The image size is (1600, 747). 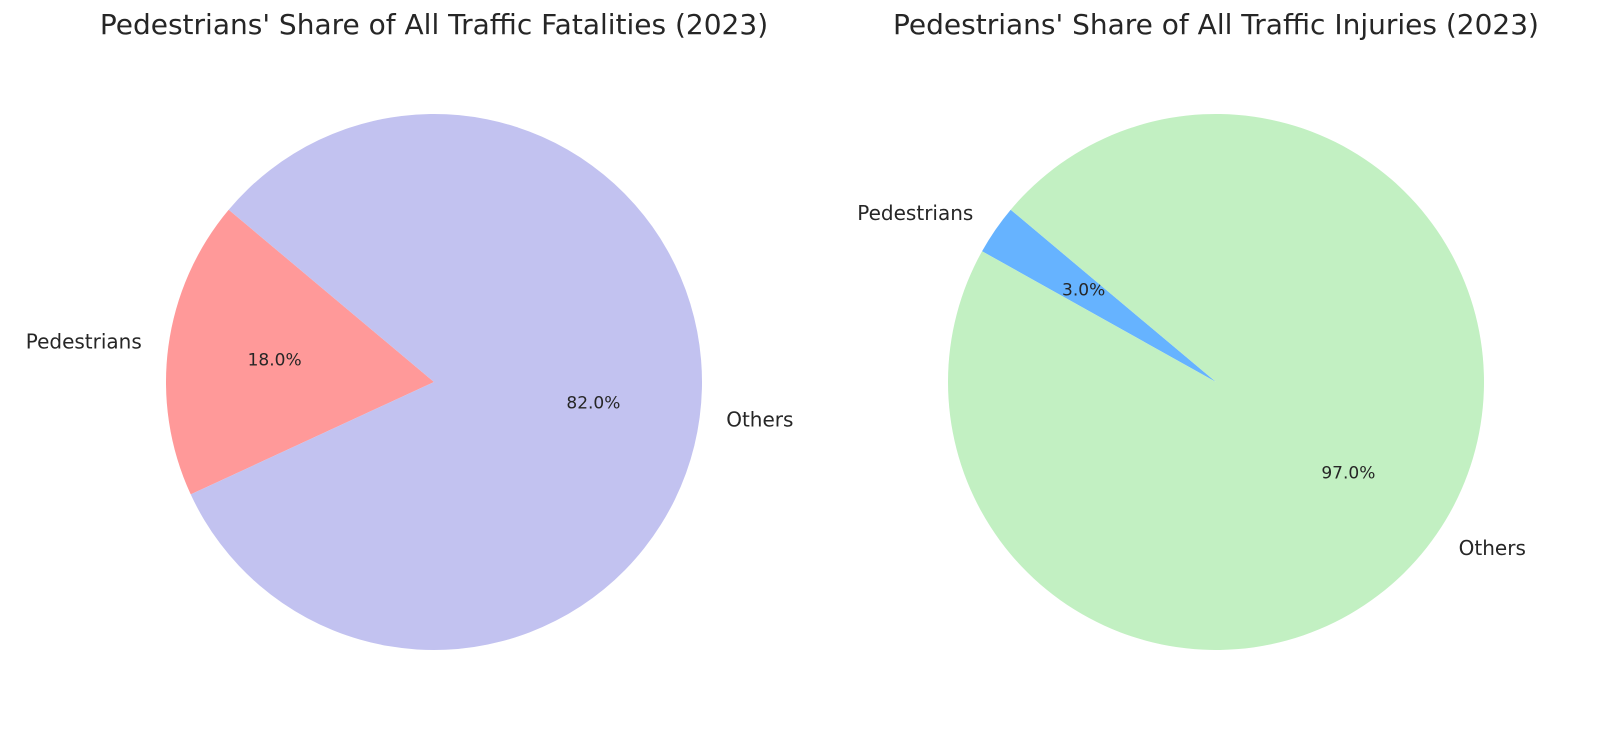 I want to click on percent-label: 97.0%, so click(x=1348, y=473).